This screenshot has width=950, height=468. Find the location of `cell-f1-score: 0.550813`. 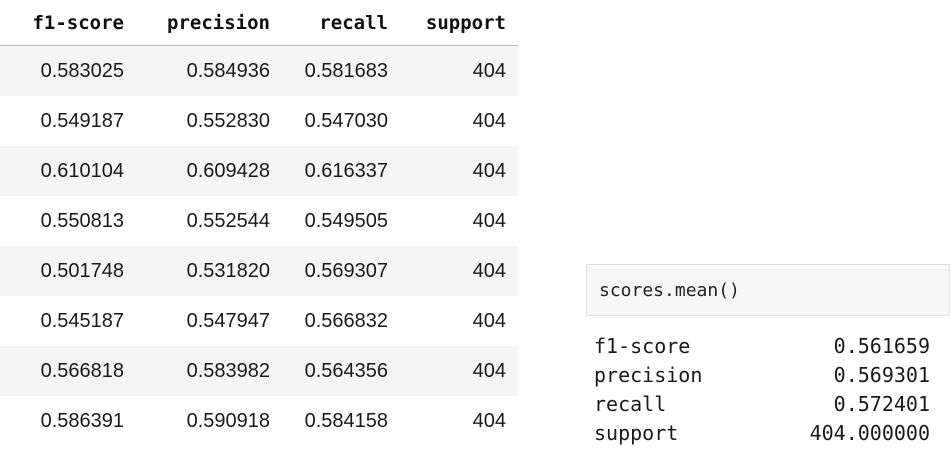

cell-f1-score: 0.550813 is located at coordinates (82, 220).